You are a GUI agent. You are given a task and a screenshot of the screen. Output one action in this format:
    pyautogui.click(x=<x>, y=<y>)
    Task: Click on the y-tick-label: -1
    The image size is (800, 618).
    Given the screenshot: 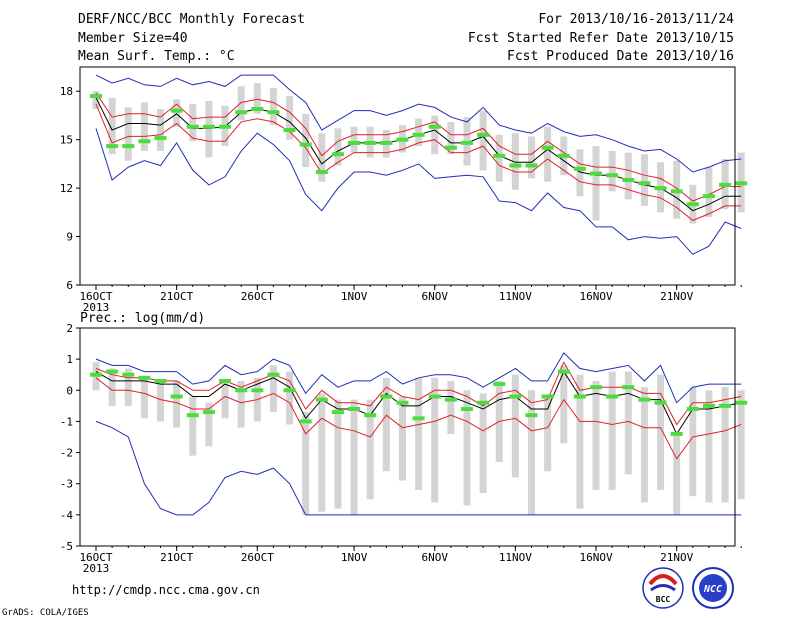 What is the action you would take?
    pyautogui.click(x=66, y=421)
    